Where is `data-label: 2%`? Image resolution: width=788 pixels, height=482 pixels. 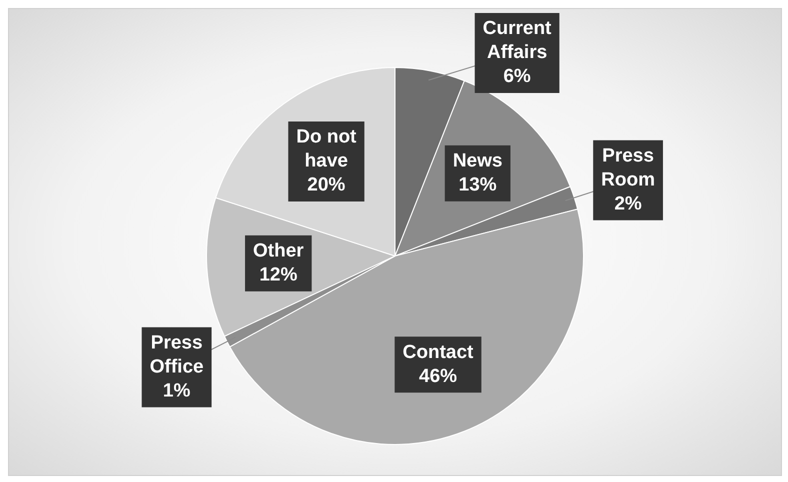
data-label: 2% is located at coordinates (628, 204).